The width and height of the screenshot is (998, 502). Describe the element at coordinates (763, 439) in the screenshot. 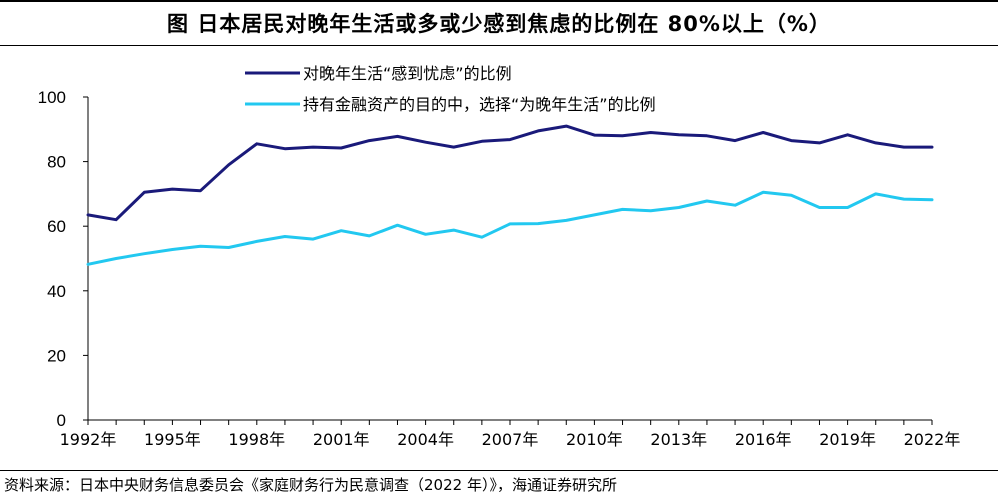

I see `x-tick-label: 2016年` at that location.